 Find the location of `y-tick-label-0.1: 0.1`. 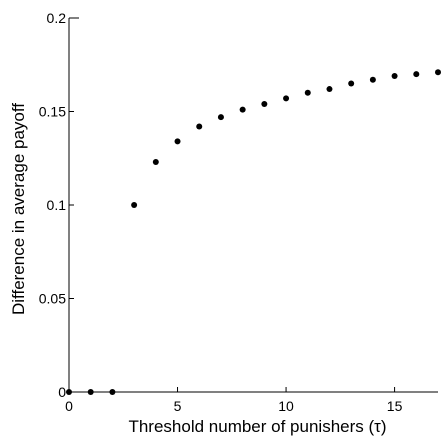

y-tick-label-0.1: 0.1 is located at coordinates (57, 205).